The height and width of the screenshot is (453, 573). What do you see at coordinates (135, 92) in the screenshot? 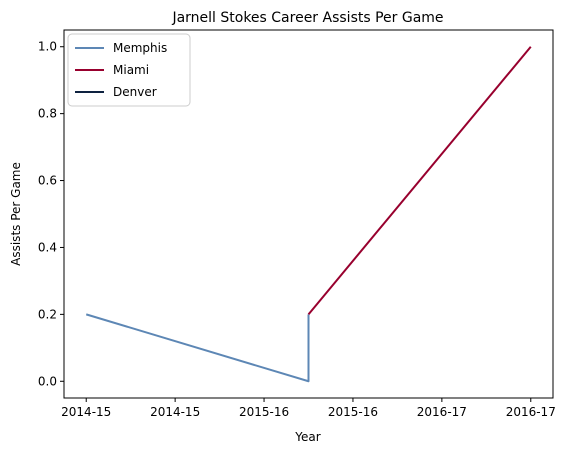
I see `legend-label-denver: Denver` at bounding box center [135, 92].